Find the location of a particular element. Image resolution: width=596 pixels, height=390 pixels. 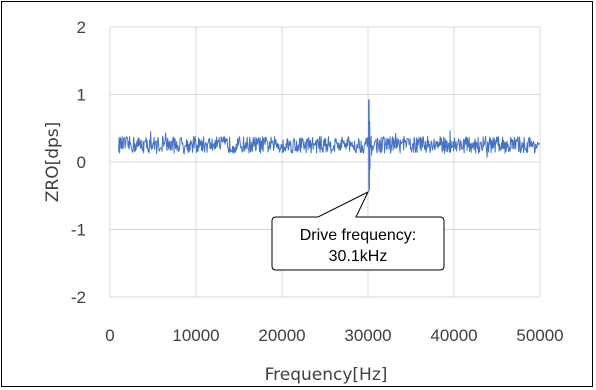

y-tick-label: -2 is located at coordinates (78, 297).